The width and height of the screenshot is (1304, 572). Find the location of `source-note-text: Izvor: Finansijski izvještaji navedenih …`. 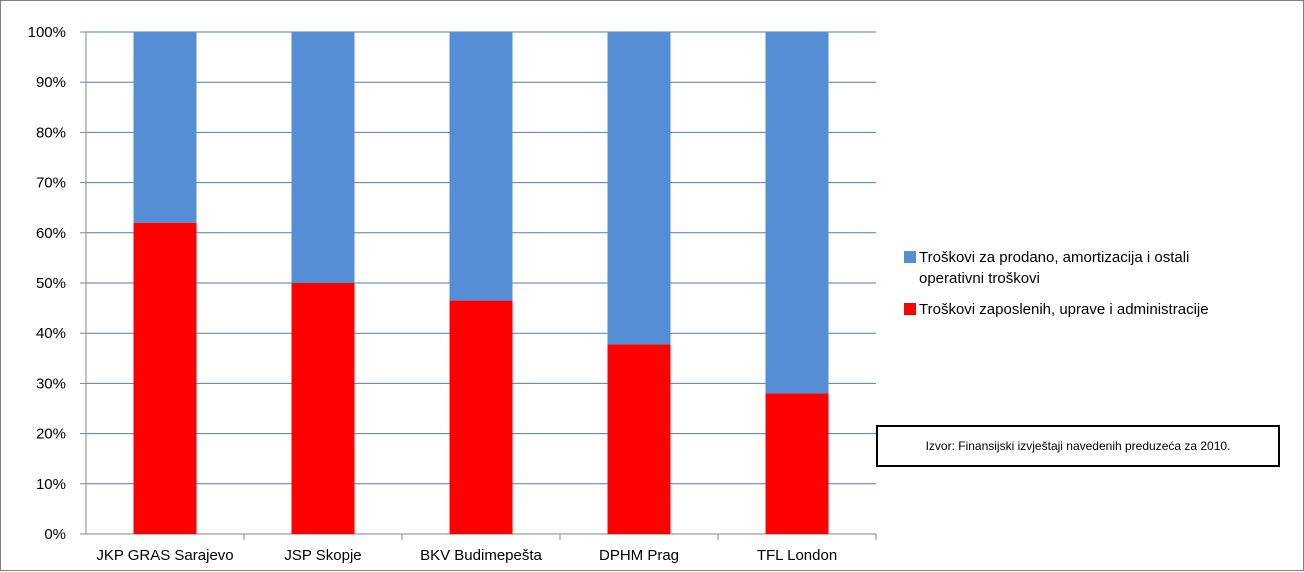

source-note-text: Izvor: Finansijski izvještaji navedenih … is located at coordinates (1078, 446).